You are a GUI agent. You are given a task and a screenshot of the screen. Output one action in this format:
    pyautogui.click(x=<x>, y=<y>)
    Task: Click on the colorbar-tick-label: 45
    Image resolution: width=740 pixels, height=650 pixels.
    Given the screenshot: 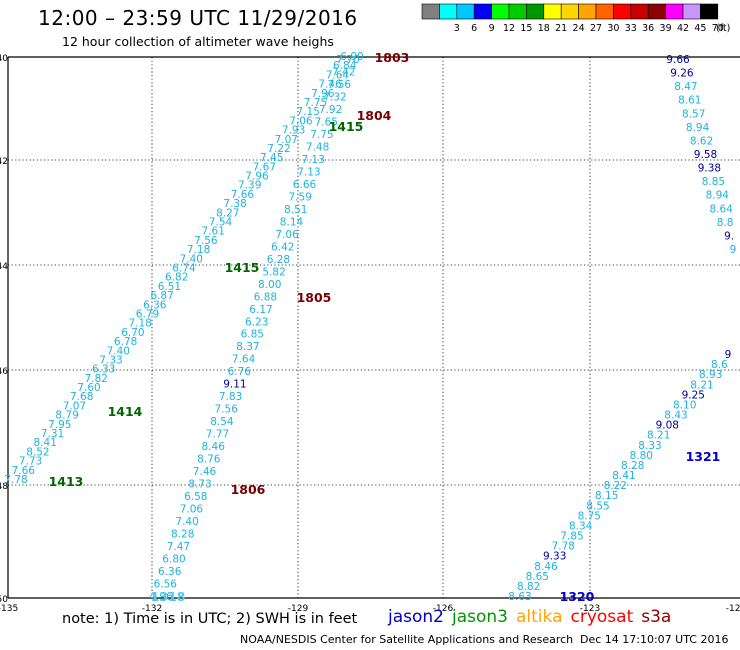 What is the action you would take?
    pyautogui.click(x=700, y=28)
    